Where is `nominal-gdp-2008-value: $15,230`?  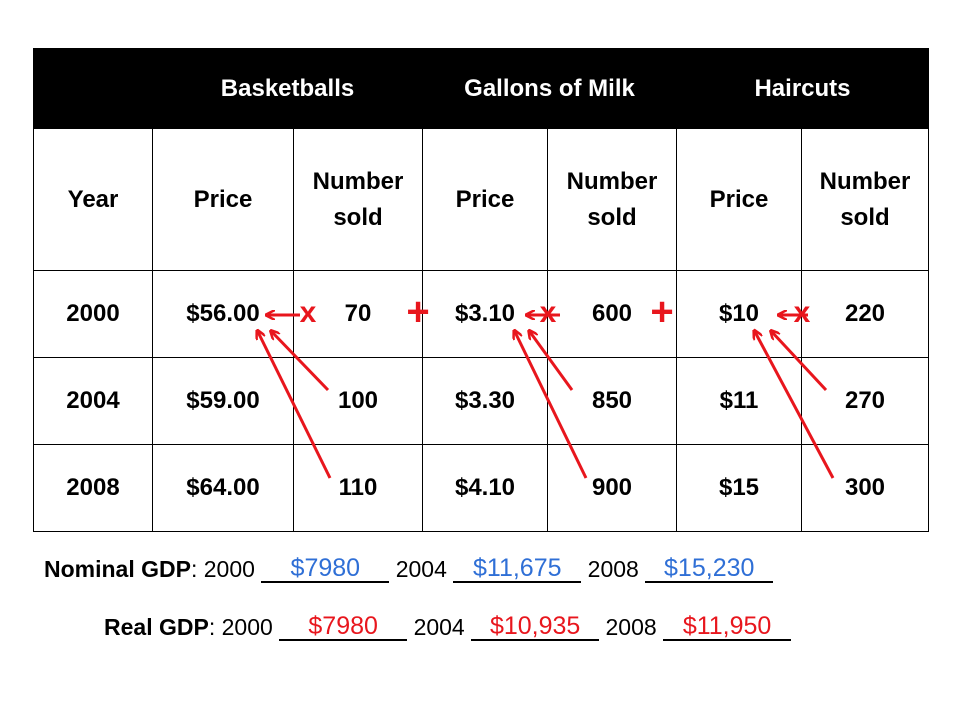
nominal-gdp-2008-value: $15,230 is located at coordinates (709, 568).